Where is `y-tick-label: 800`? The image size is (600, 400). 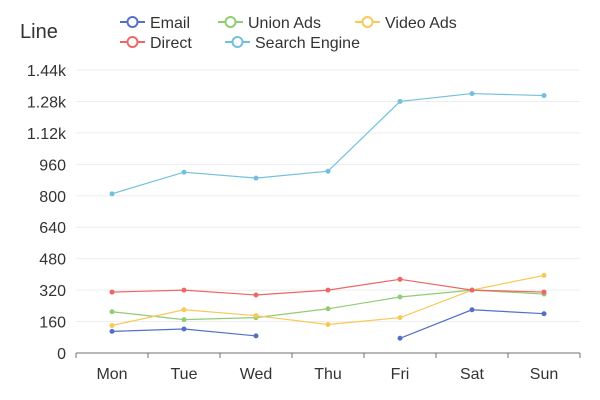 y-tick-label: 800 is located at coordinates (52, 197).